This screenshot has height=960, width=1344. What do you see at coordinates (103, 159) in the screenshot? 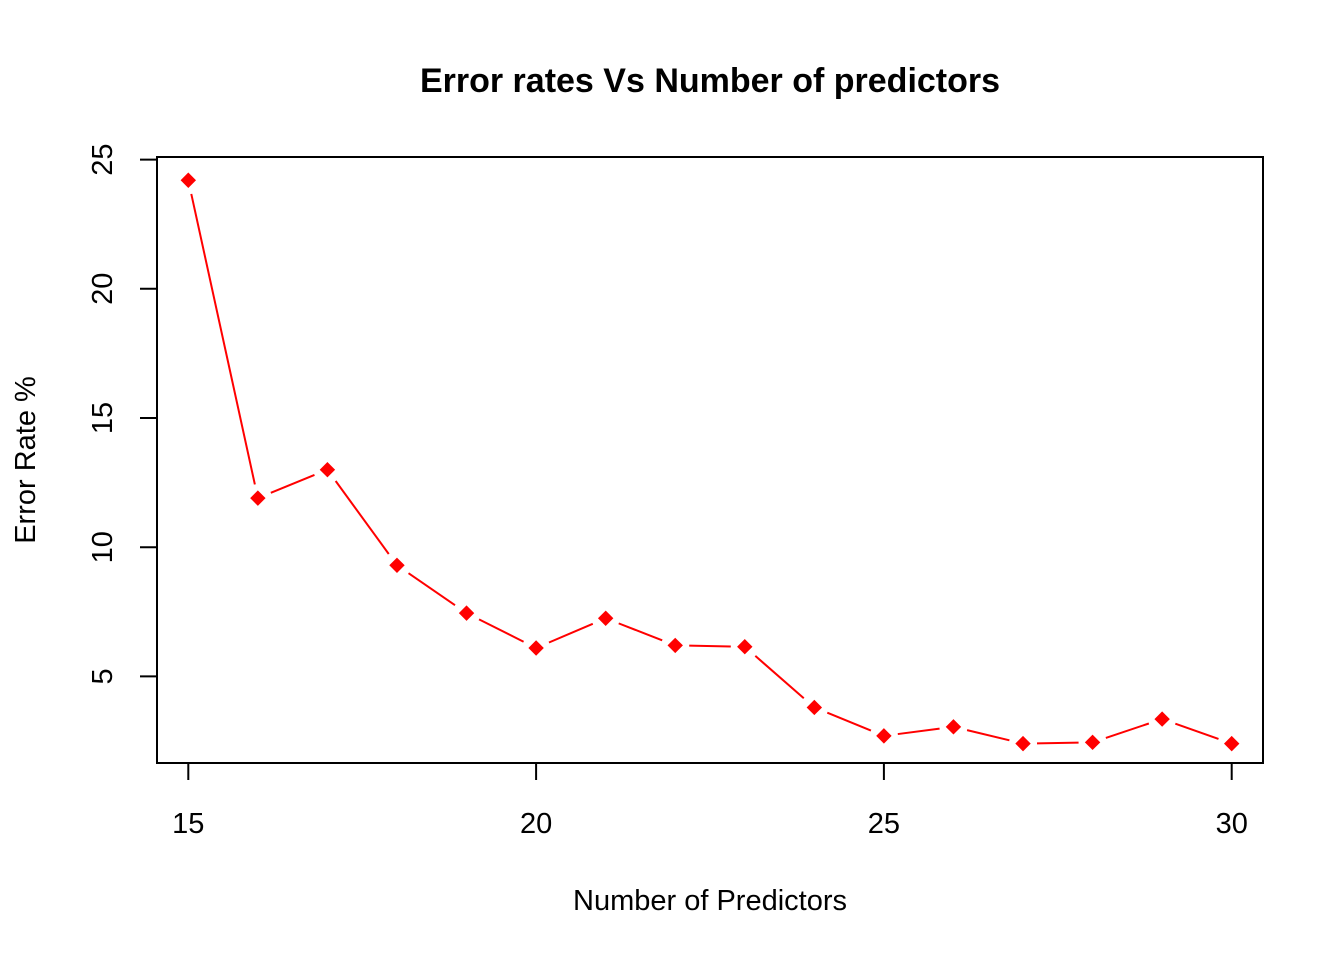
I see `y-tick-label: 25` at bounding box center [103, 159].